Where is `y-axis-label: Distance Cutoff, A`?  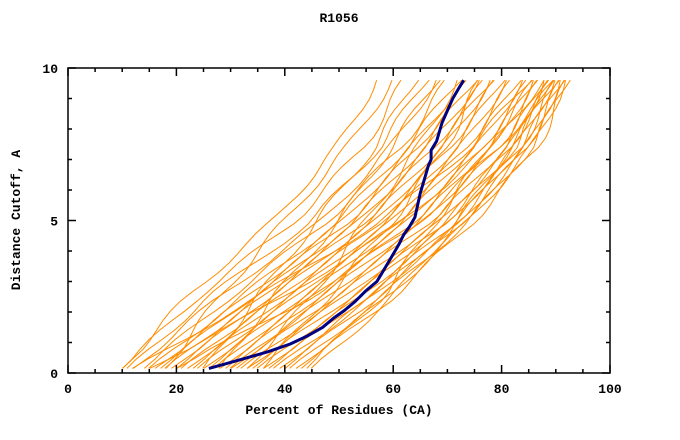 y-axis-label: Distance Cutoff, A is located at coordinates (16, 220).